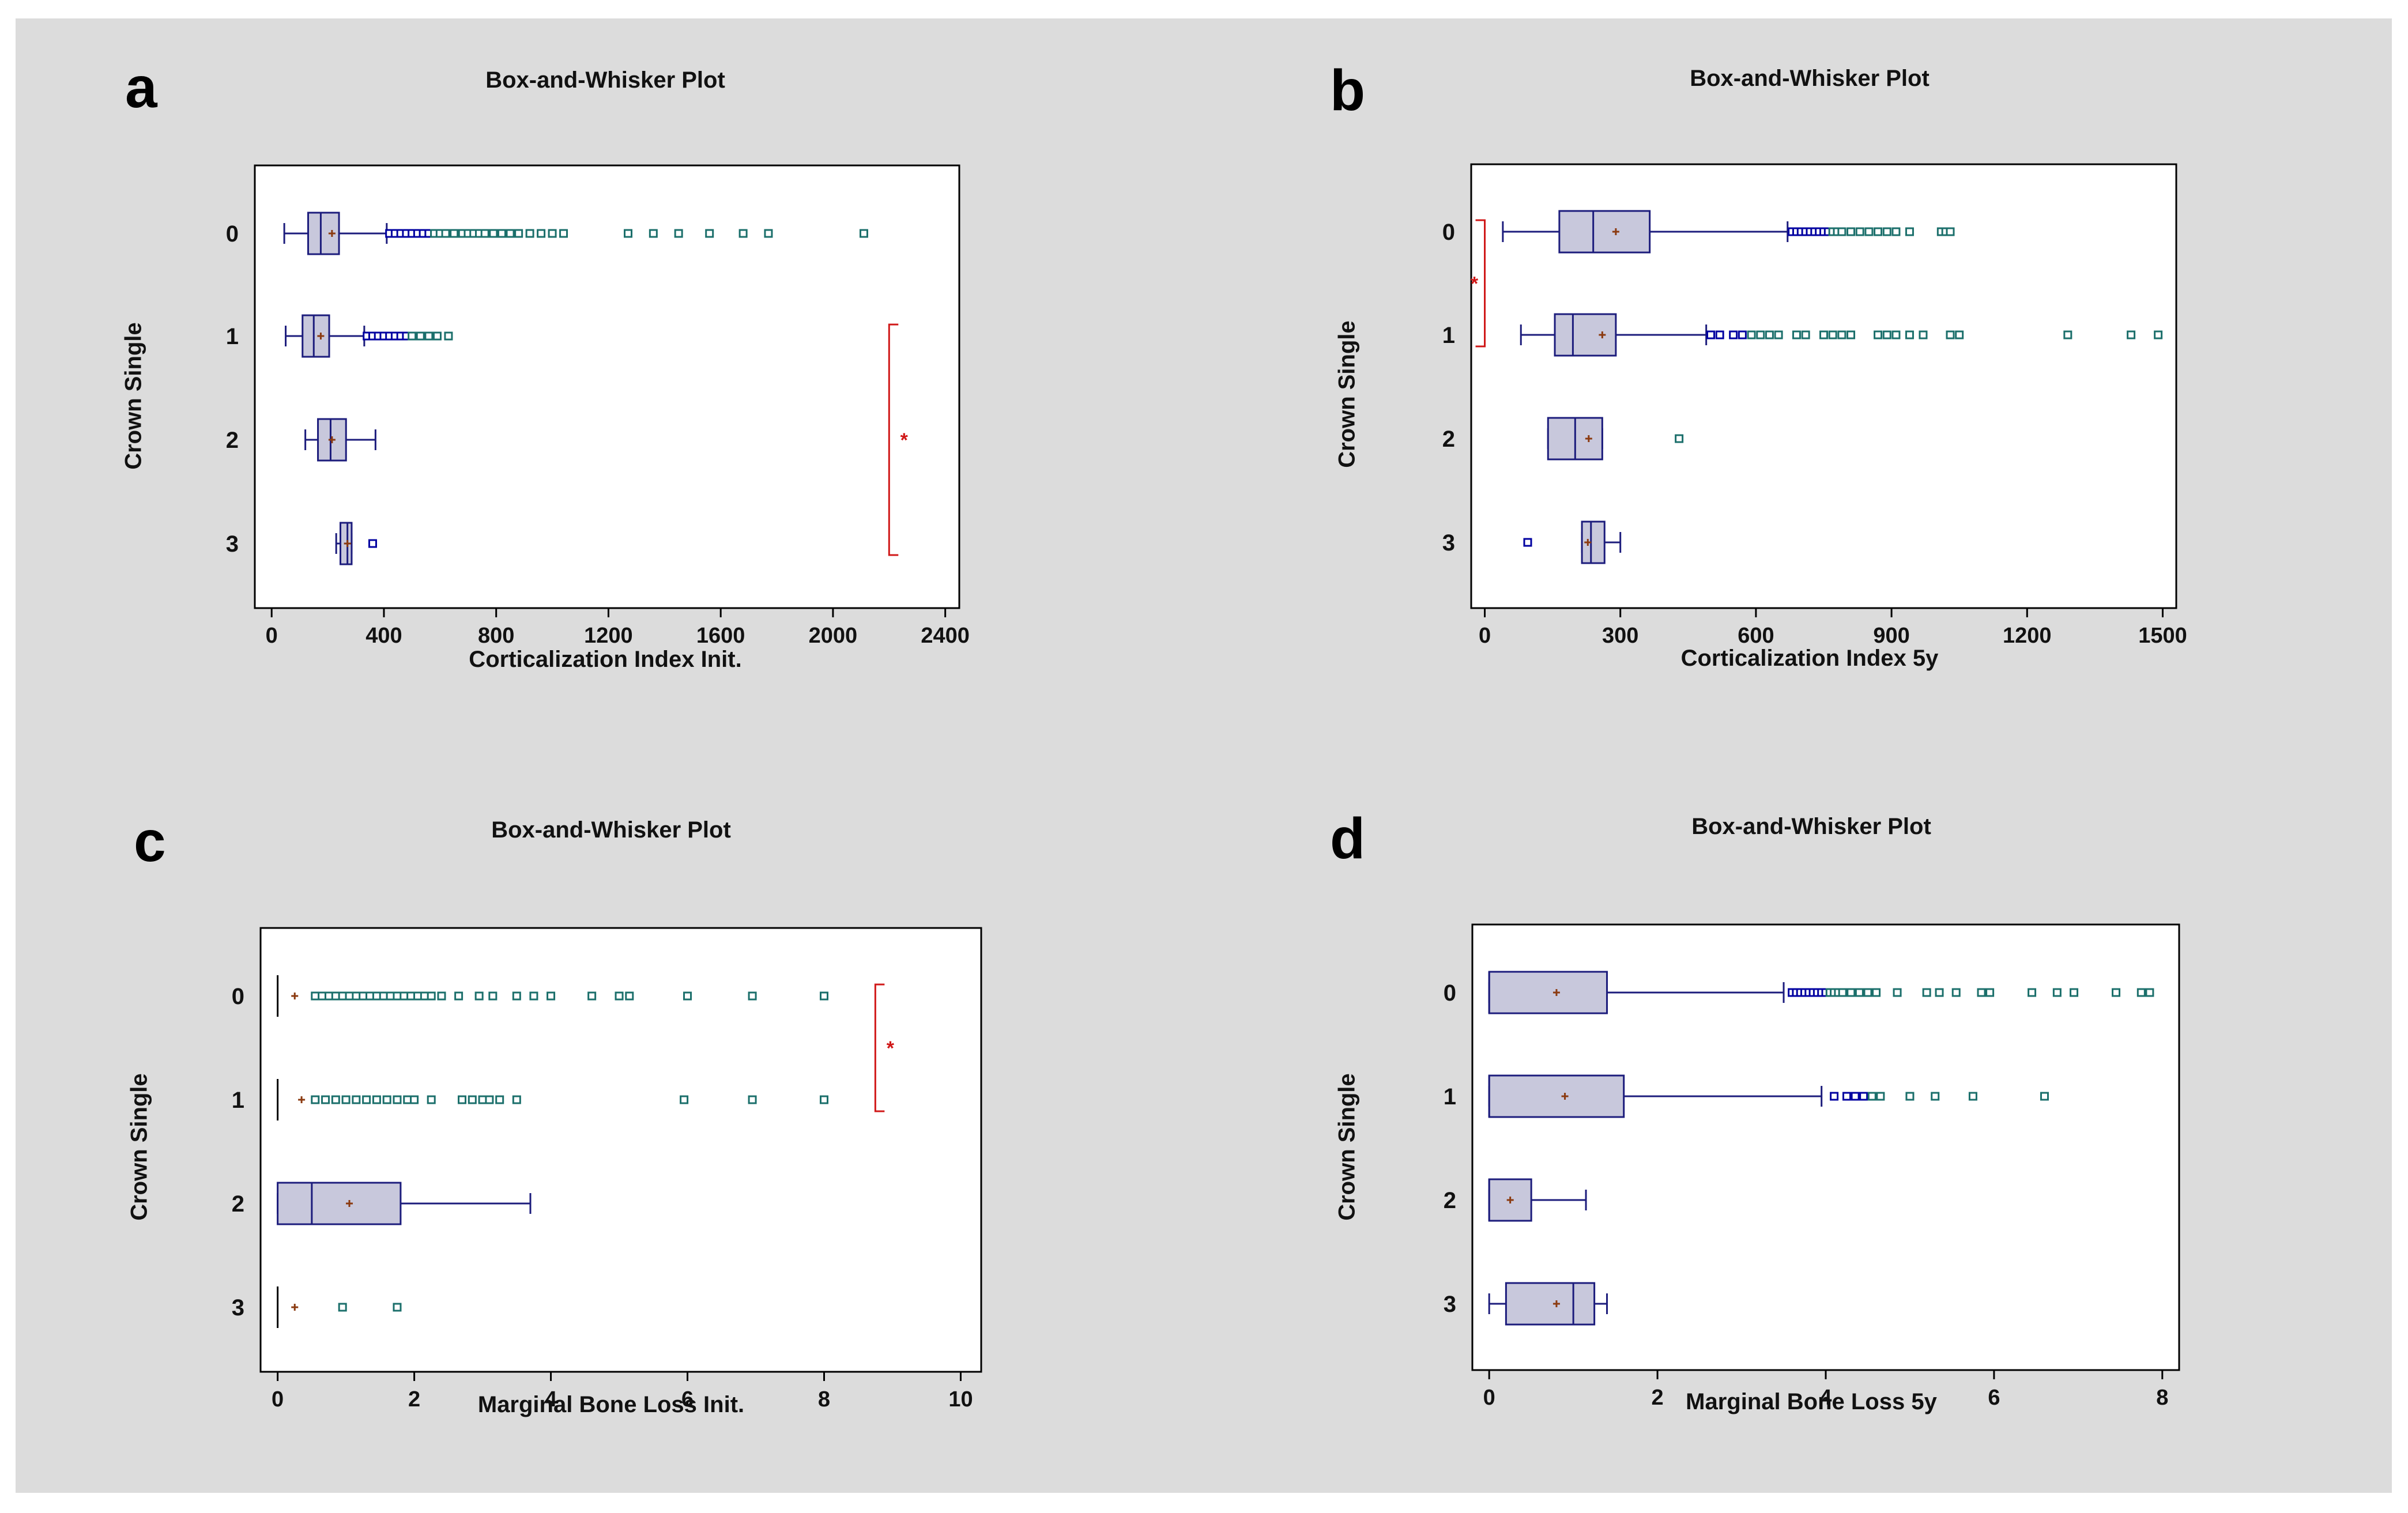  What do you see at coordinates (611, 1404) in the screenshot?
I see `x-axis-label-c: Marginal Bone Loss Init.` at bounding box center [611, 1404].